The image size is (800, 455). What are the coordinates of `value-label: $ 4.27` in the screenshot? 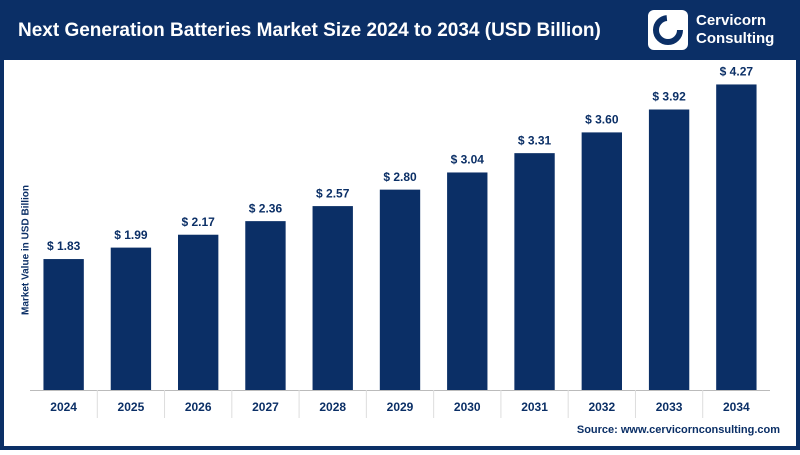 It's located at (737, 72).